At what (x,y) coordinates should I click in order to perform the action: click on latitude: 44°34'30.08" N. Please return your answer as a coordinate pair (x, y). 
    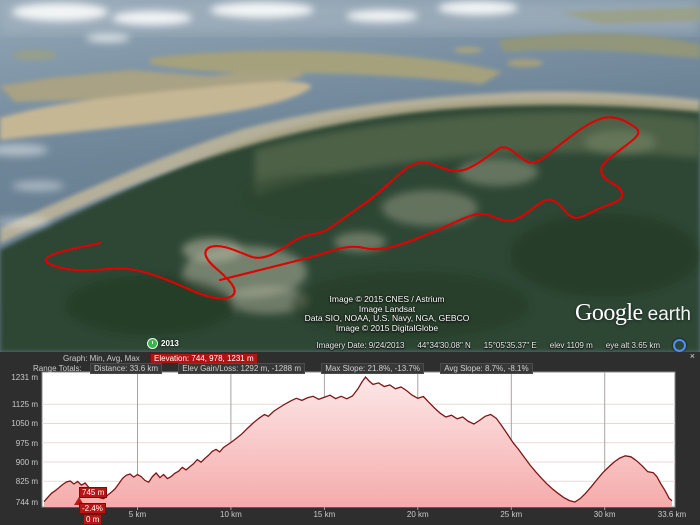
    Looking at the image, I should click on (444, 345).